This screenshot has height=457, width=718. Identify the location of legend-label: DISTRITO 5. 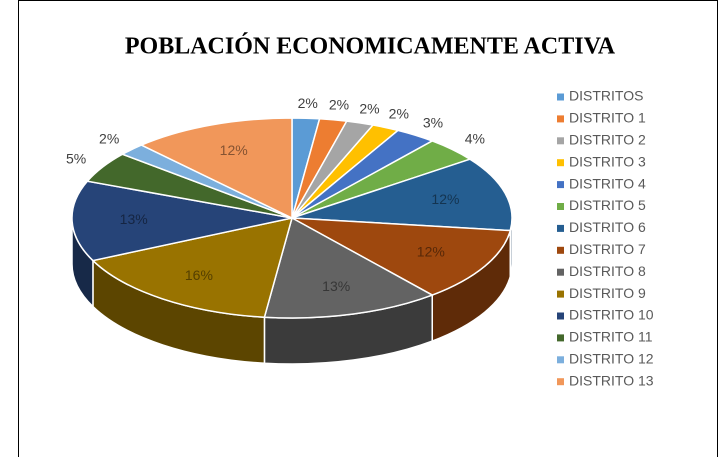
(607, 205).